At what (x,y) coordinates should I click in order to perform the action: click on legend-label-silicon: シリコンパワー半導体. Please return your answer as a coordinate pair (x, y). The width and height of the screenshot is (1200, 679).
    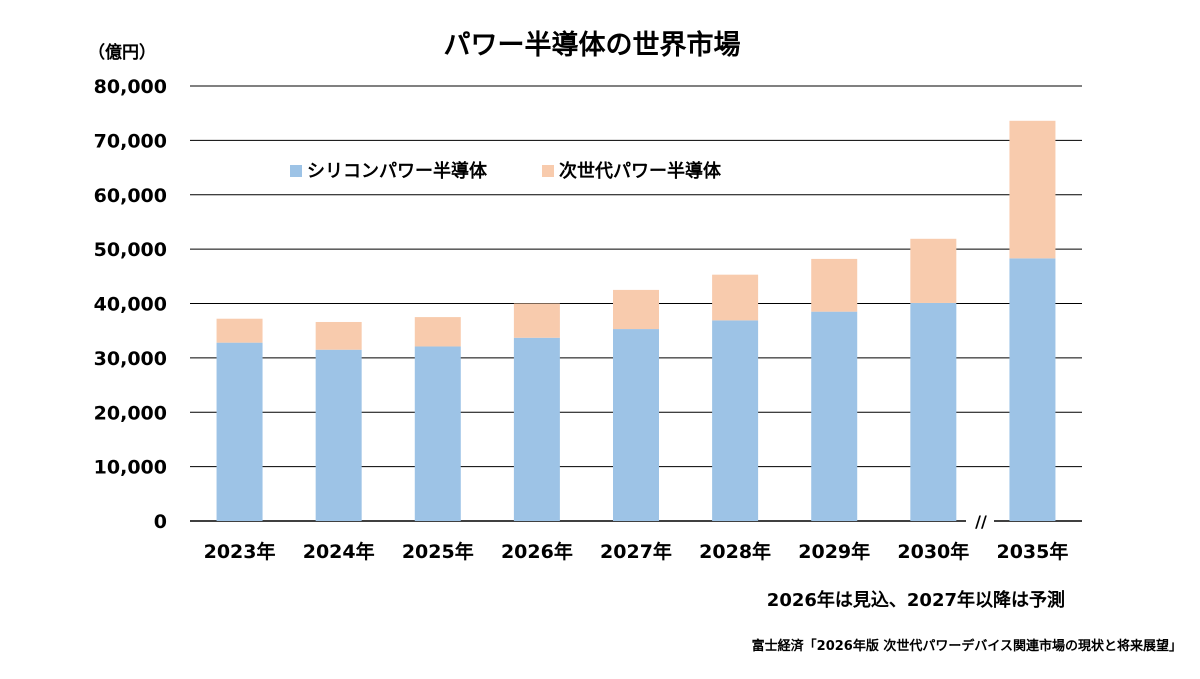
    Looking at the image, I should click on (397, 171).